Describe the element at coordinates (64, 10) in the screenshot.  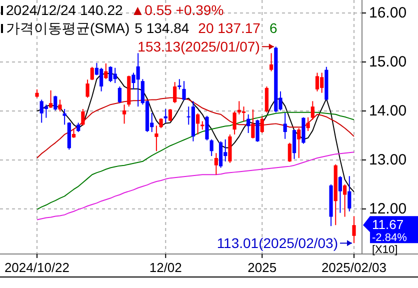
I see `annotation: 2024/12/24 140.22` at that location.